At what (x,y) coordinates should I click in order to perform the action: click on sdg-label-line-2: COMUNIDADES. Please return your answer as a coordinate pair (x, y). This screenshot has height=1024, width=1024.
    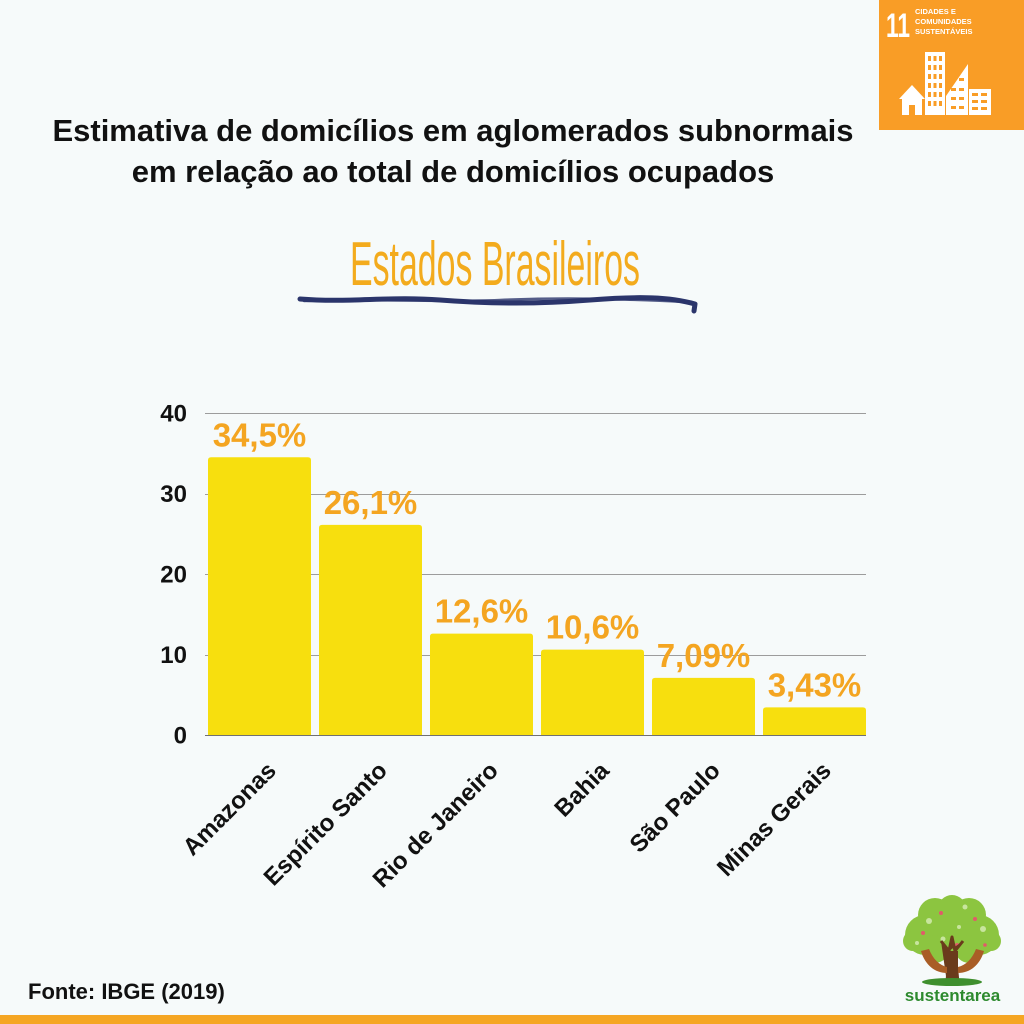
    Looking at the image, I should click on (943, 21).